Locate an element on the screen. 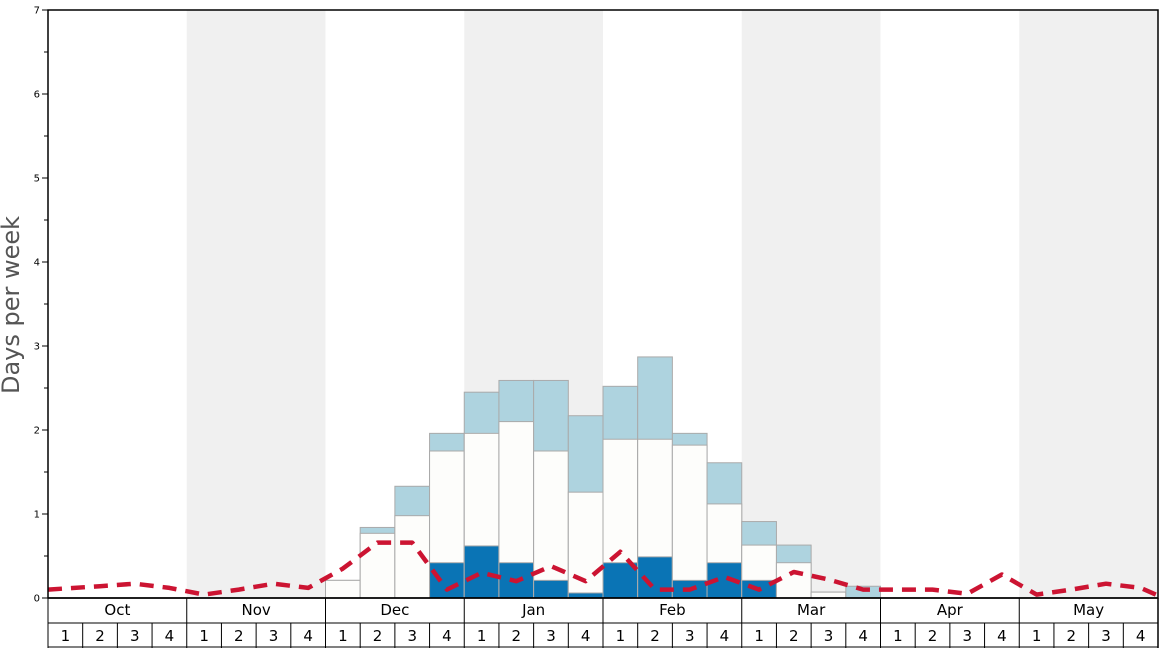 Image resolution: width=1168 pixels, height=648 pixels. month-label-dec: Dec is located at coordinates (394, 610).